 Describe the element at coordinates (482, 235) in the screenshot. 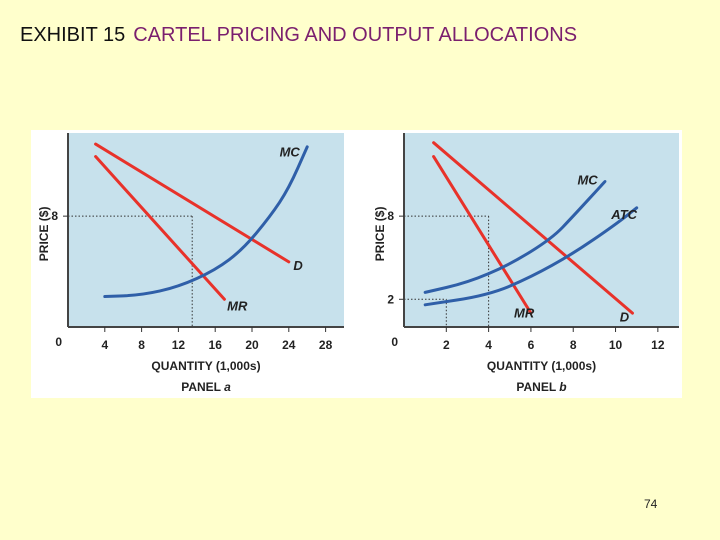

I see `curve-mr` at that location.